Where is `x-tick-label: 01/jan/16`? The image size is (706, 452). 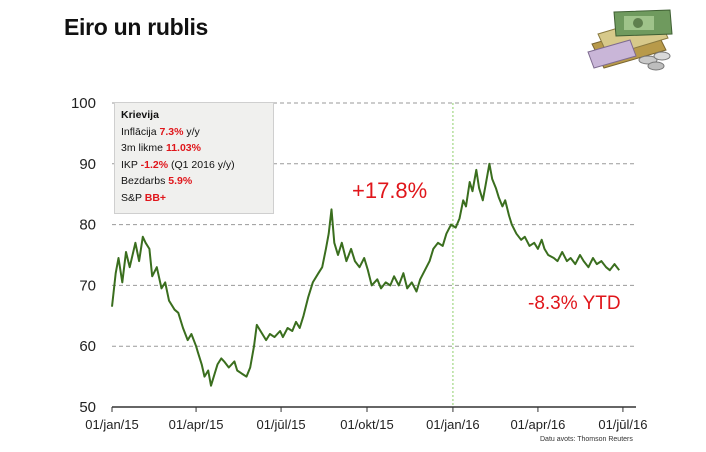
x-tick-label: 01/jan/16 is located at coordinates (453, 424).